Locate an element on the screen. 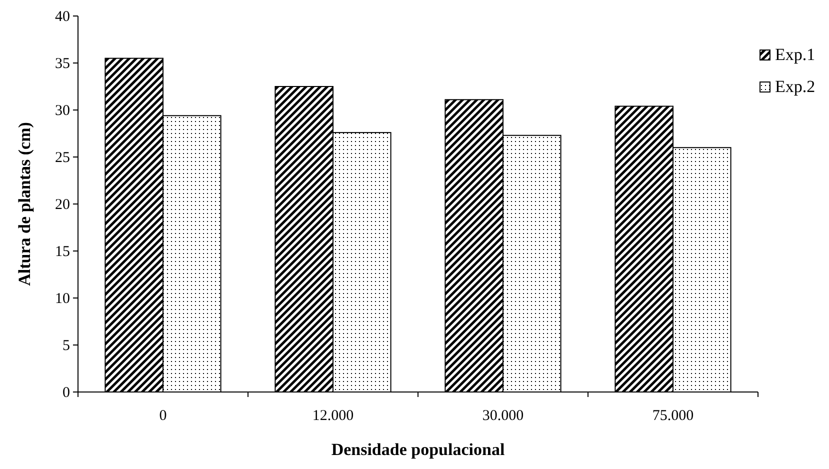  y-axis-title: Altura de plantas (cm) is located at coordinates (24, 204).